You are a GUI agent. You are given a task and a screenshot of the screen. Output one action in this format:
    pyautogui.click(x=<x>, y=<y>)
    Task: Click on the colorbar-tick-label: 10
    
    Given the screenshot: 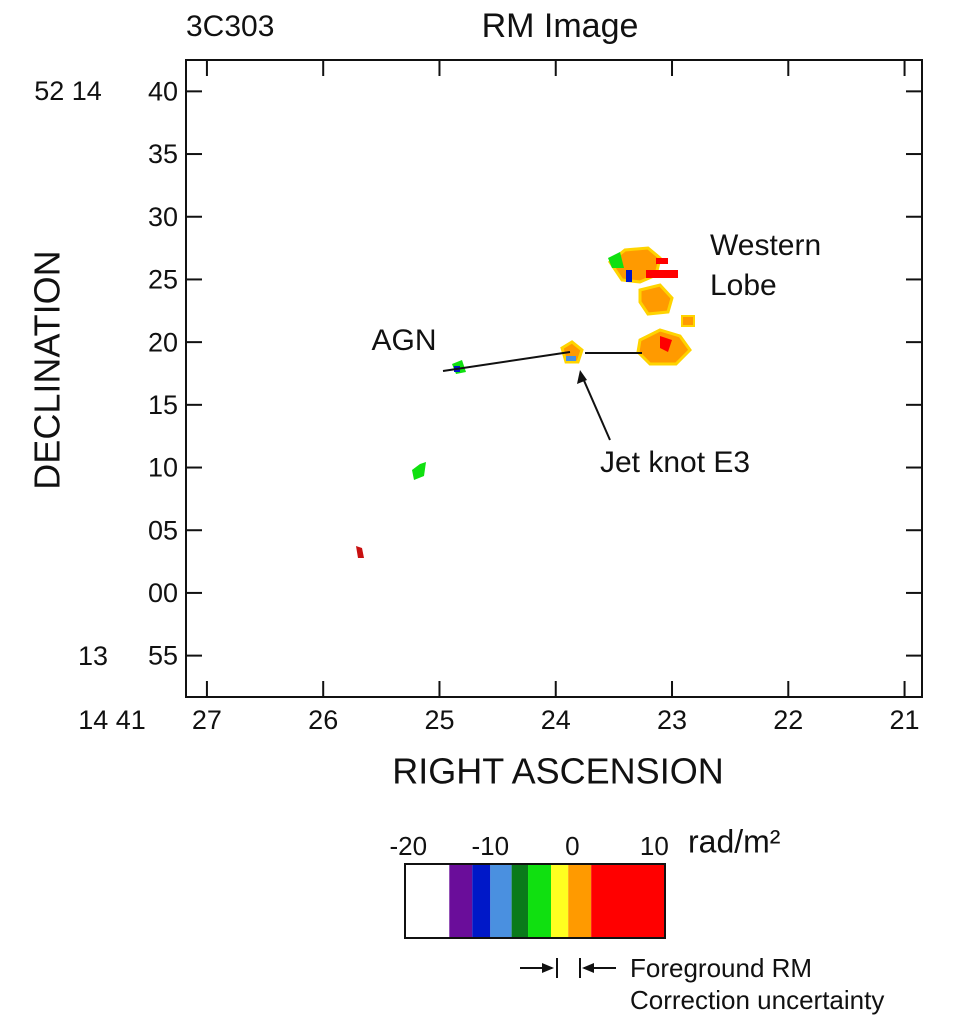 What is the action you would take?
    pyautogui.click(x=654, y=846)
    